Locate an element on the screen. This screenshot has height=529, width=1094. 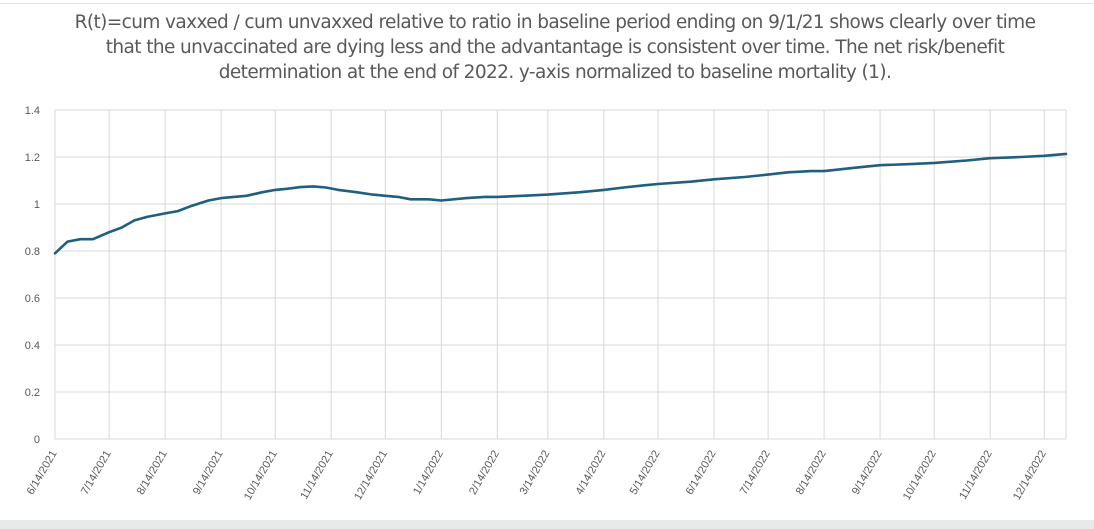
x-tick-label: 8/14/2021 is located at coordinates (152, 473).